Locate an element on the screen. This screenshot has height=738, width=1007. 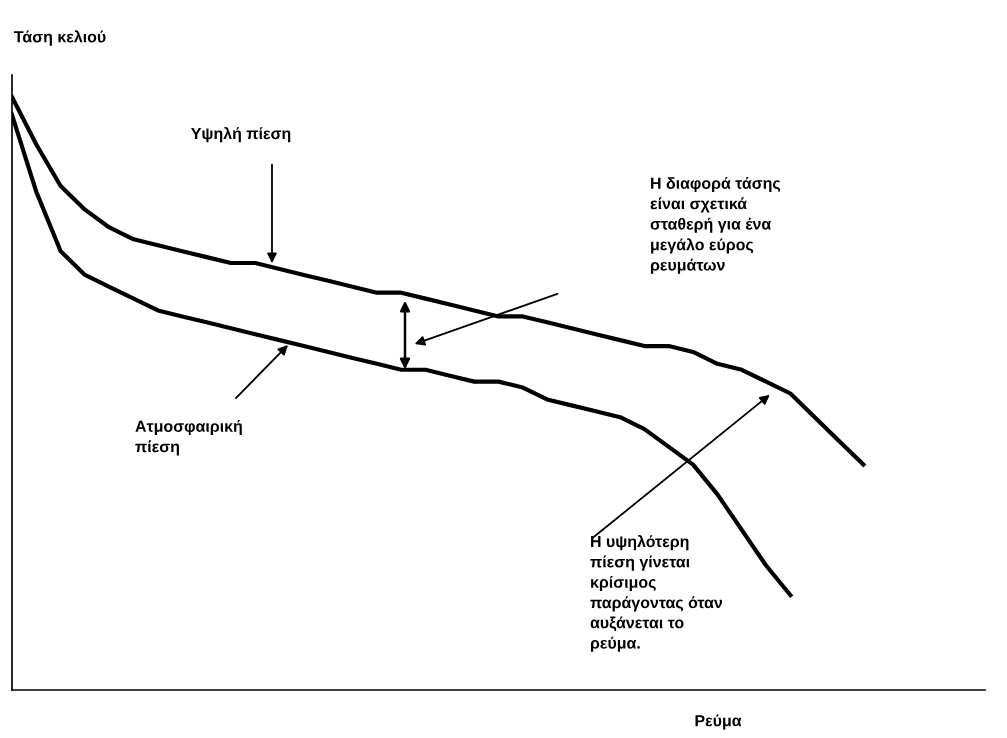
annotation: Η διαφορά τάσης είναι σχετικά σταθερή για ένα μεγάλο εύρος ρευμάτων is located at coordinates (715, 225).